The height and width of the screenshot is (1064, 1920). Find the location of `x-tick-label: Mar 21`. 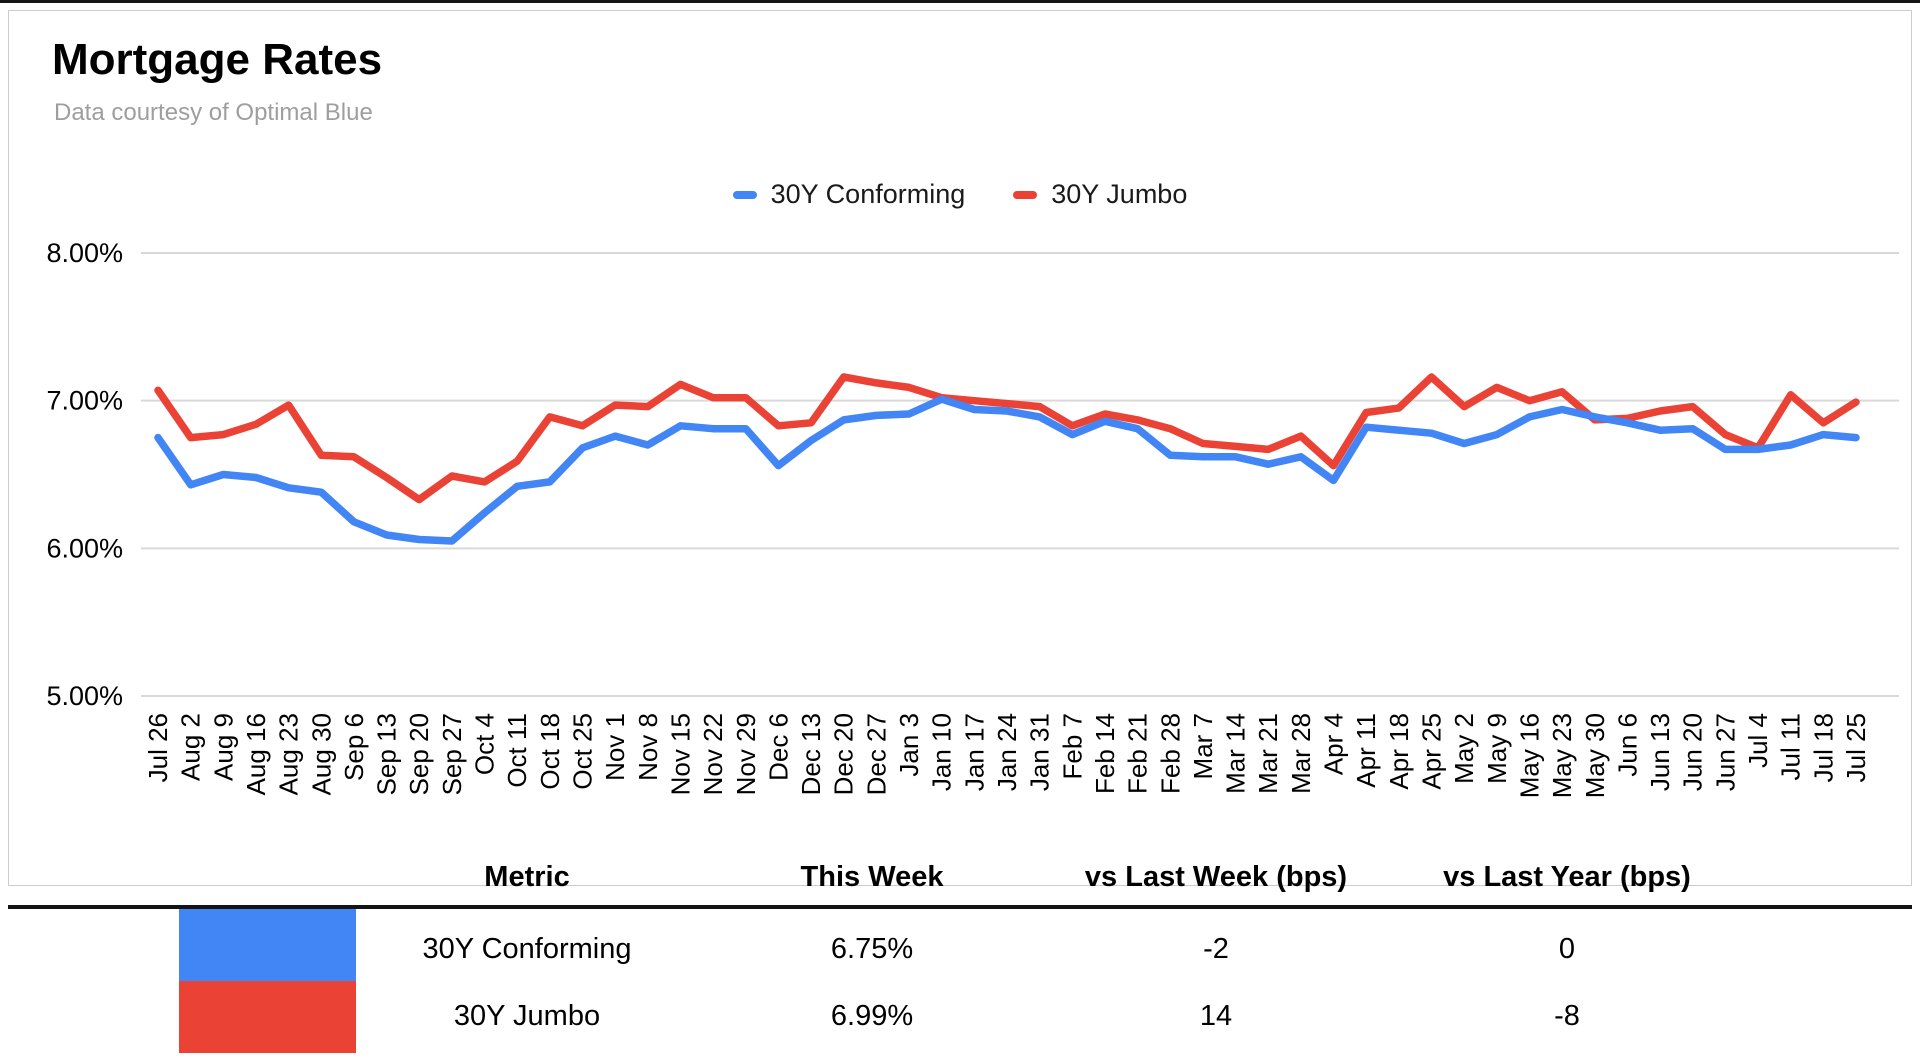

x-tick-label: Mar 21 is located at coordinates (1268, 753).